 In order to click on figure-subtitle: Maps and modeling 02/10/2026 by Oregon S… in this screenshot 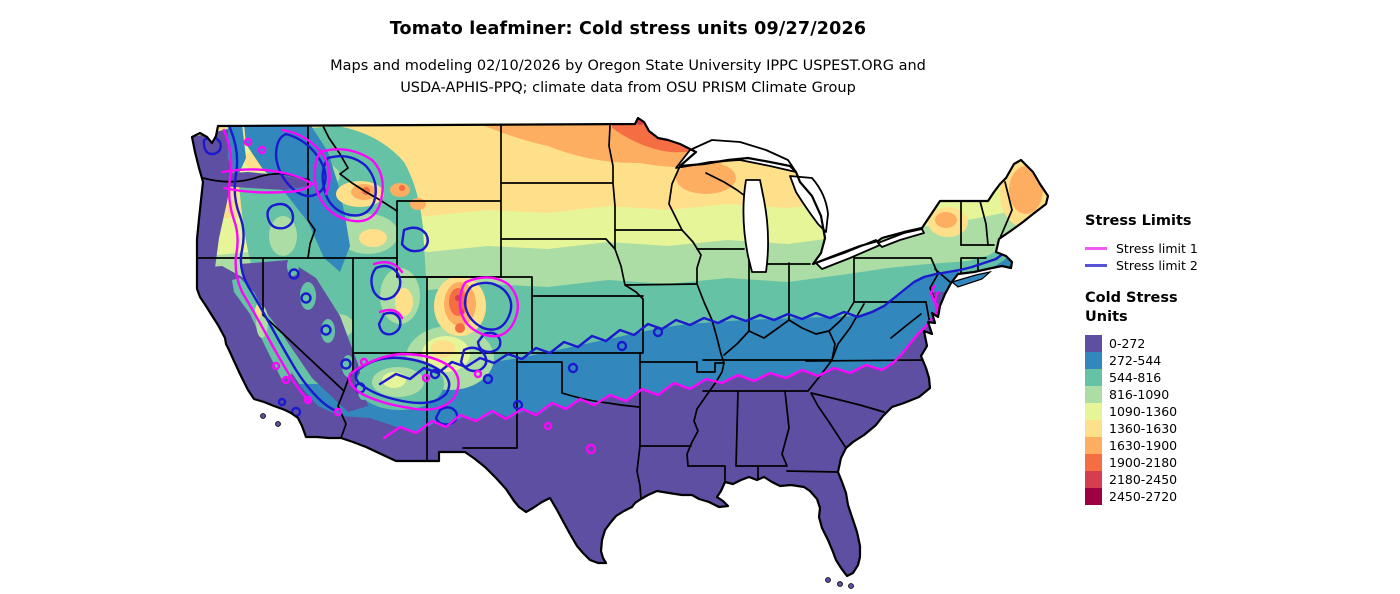, I will do `click(628, 77)`.